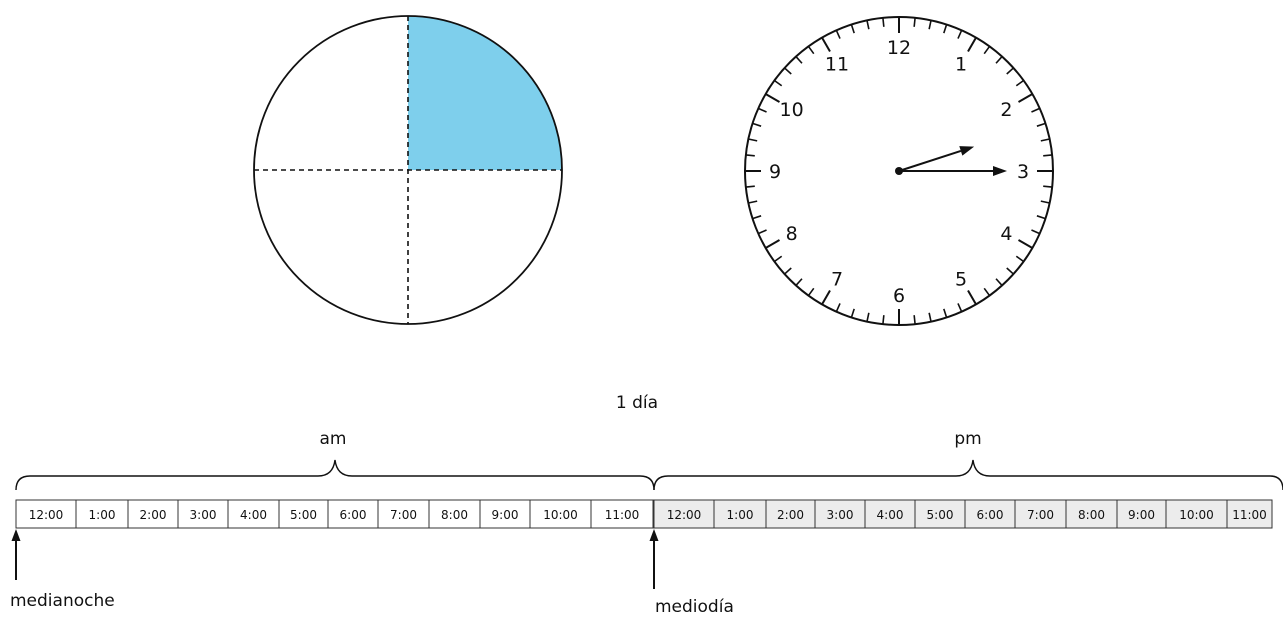 The image size is (1283, 617). Describe the element at coordinates (333, 439) in the screenshot. I see `am-label: am` at that location.